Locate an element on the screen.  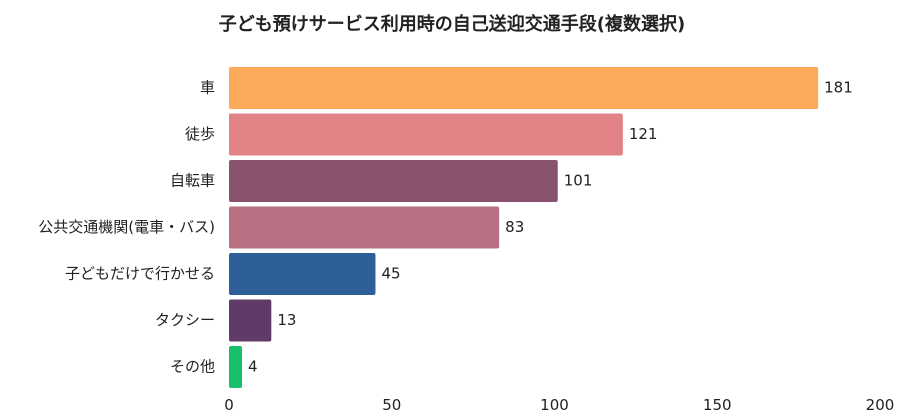
category-label: タクシー is located at coordinates (185, 320).